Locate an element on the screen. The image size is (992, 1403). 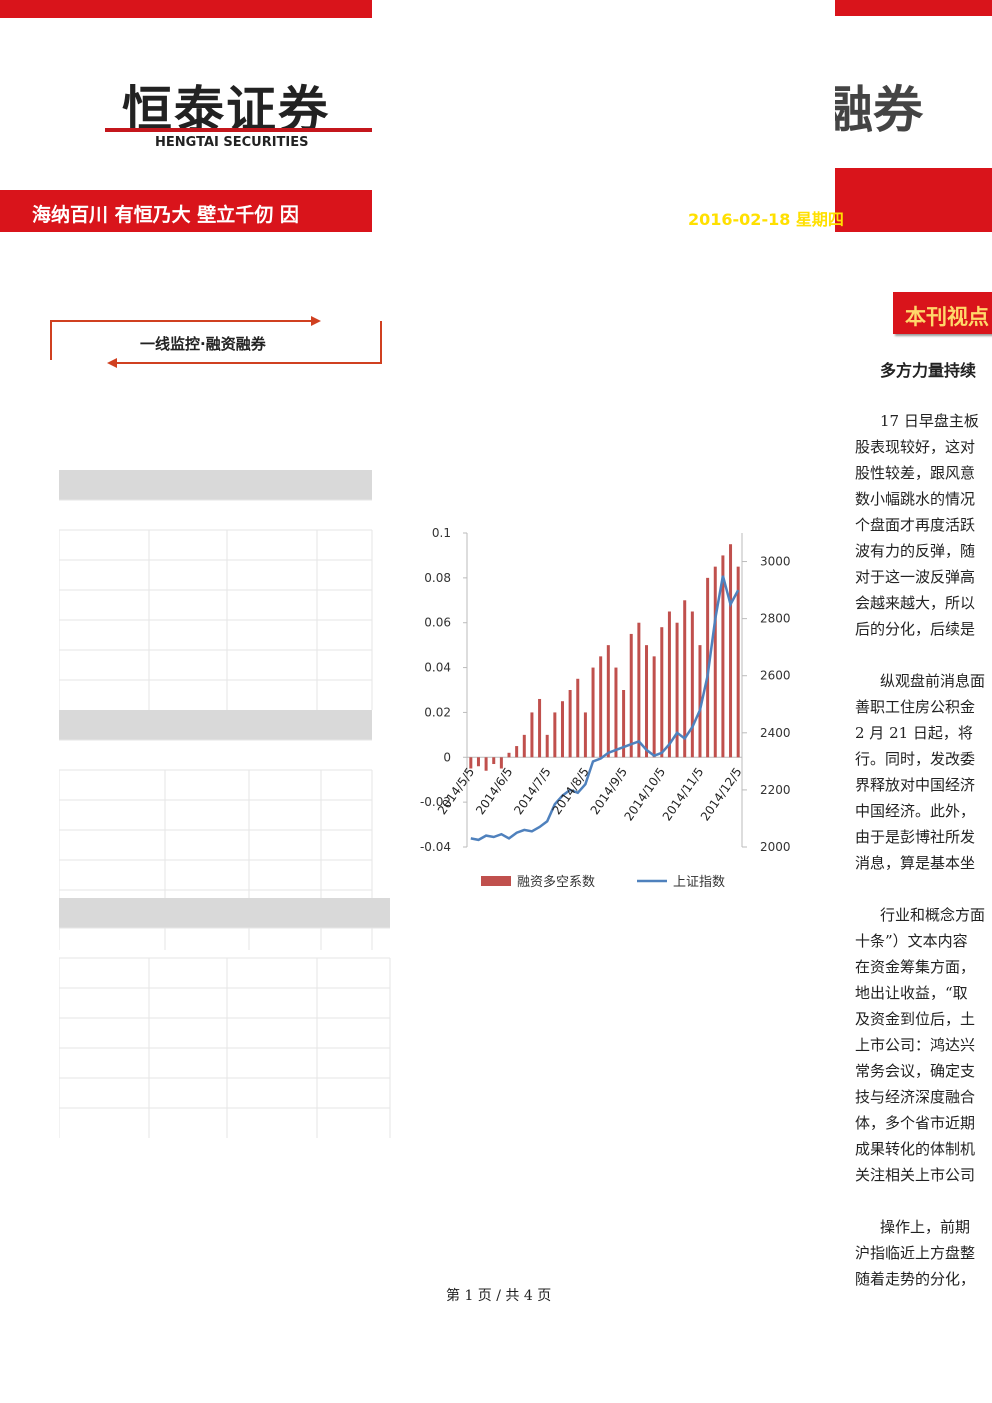
section-frame is located at coordinates (216, 342).